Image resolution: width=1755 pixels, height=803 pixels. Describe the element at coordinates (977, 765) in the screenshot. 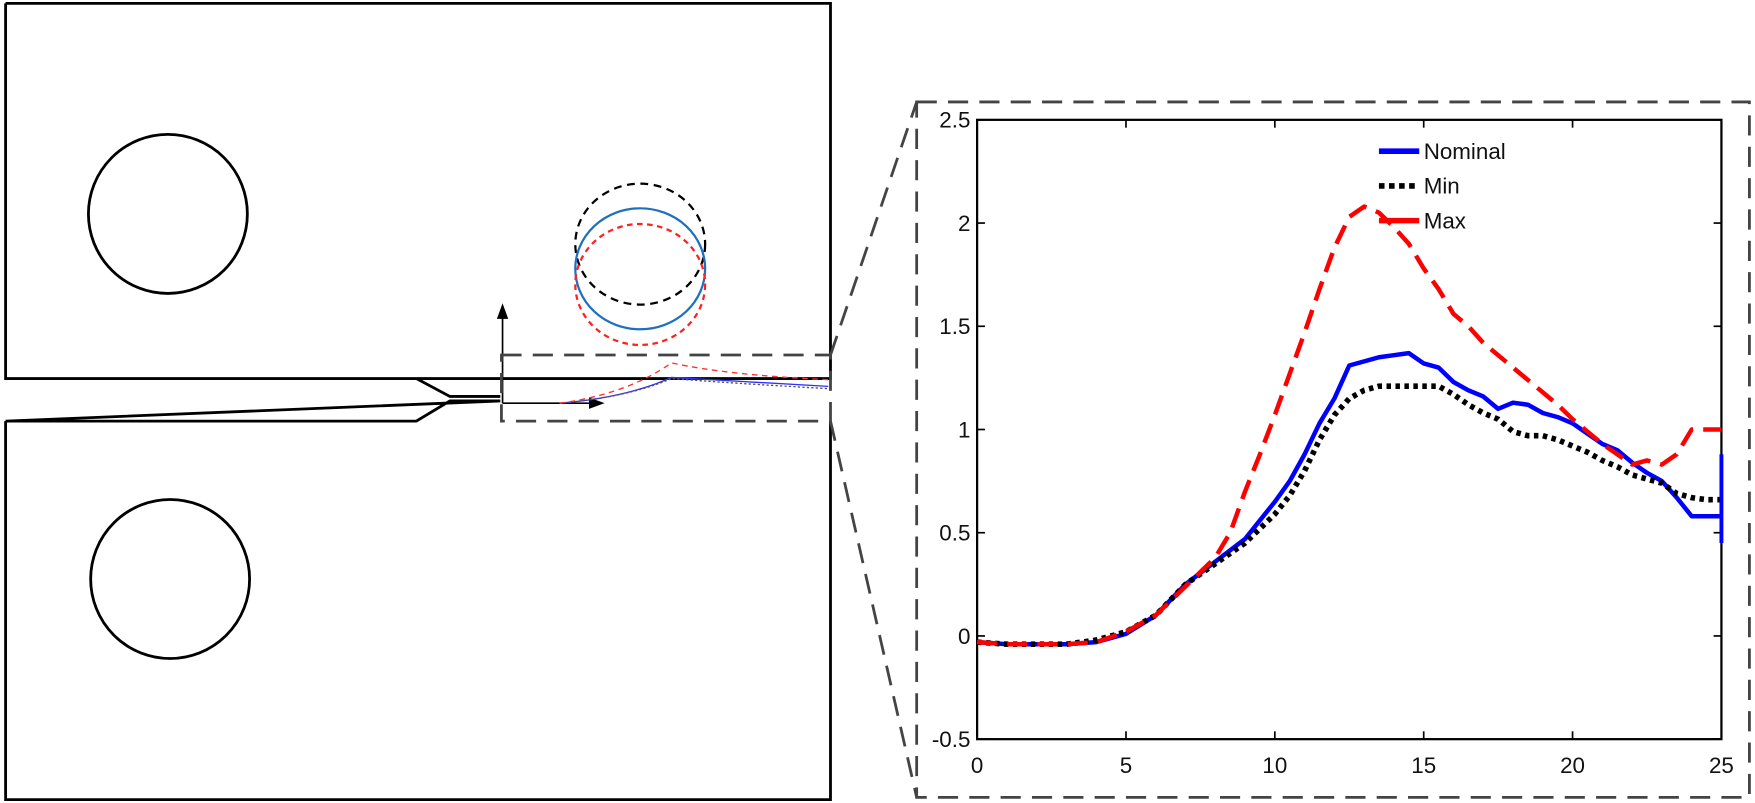

I see `x-tick-label: 0` at that location.